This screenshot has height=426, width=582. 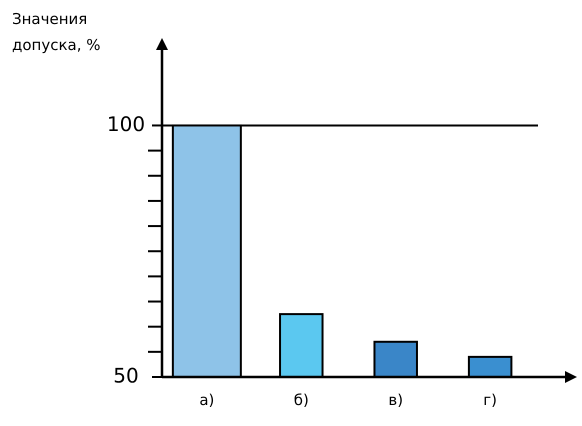 I want to click on y-tick-label: 100, so click(x=126, y=124).